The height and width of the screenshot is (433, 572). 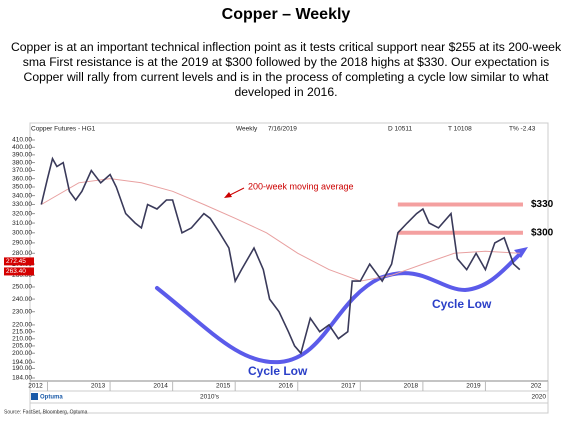 What do you see at coordinates (400, 129) in the screenshot?
I see `chart-info: D 10511` at bounding box center [400, 129].